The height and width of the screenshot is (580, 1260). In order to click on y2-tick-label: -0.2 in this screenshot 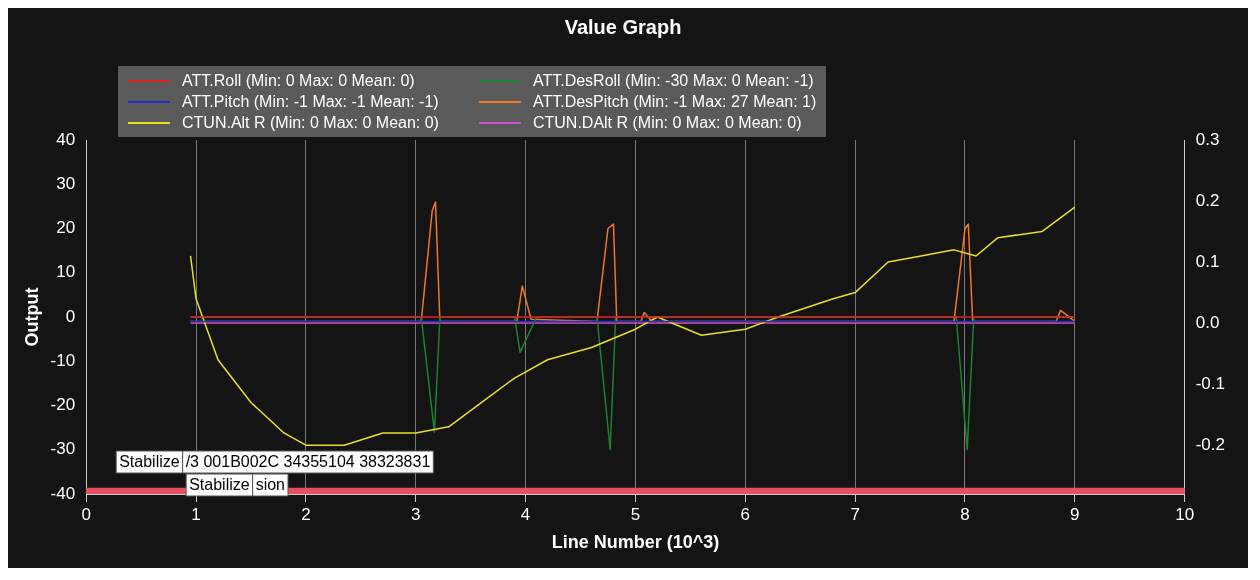, I will do `click(1210, 444)`.